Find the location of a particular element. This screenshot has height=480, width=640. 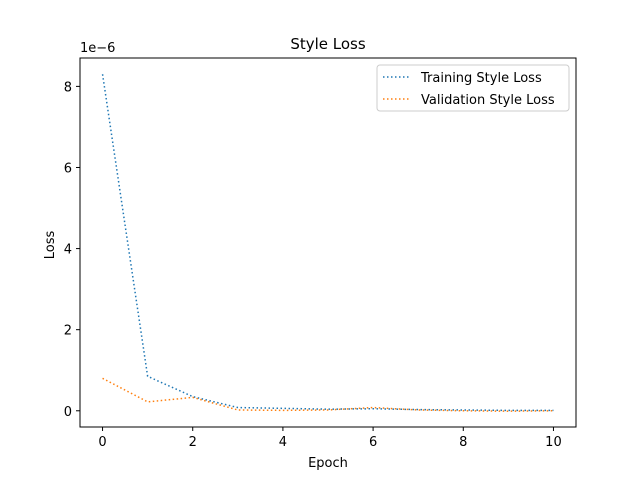

x-tick-label: 8 is located at coordinates (463, 442).